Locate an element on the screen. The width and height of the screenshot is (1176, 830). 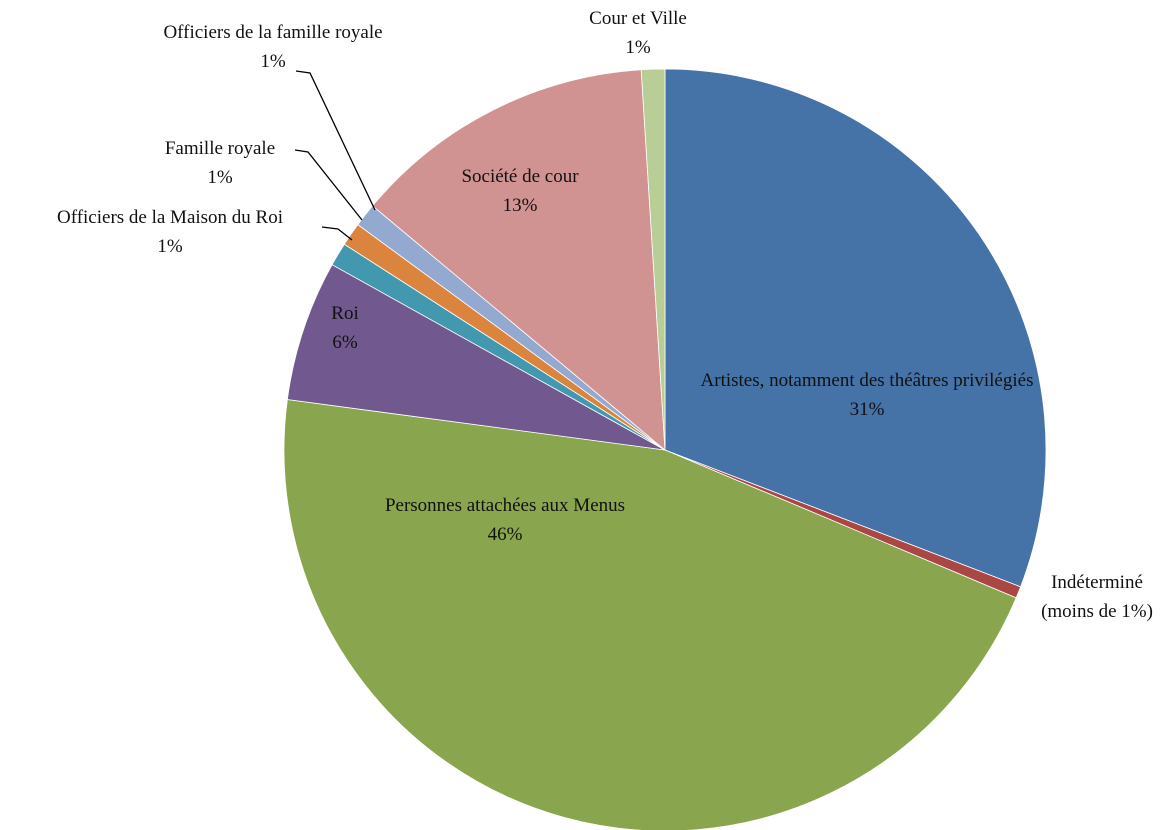
value-label: 31% is located at coordinates (867, 409).